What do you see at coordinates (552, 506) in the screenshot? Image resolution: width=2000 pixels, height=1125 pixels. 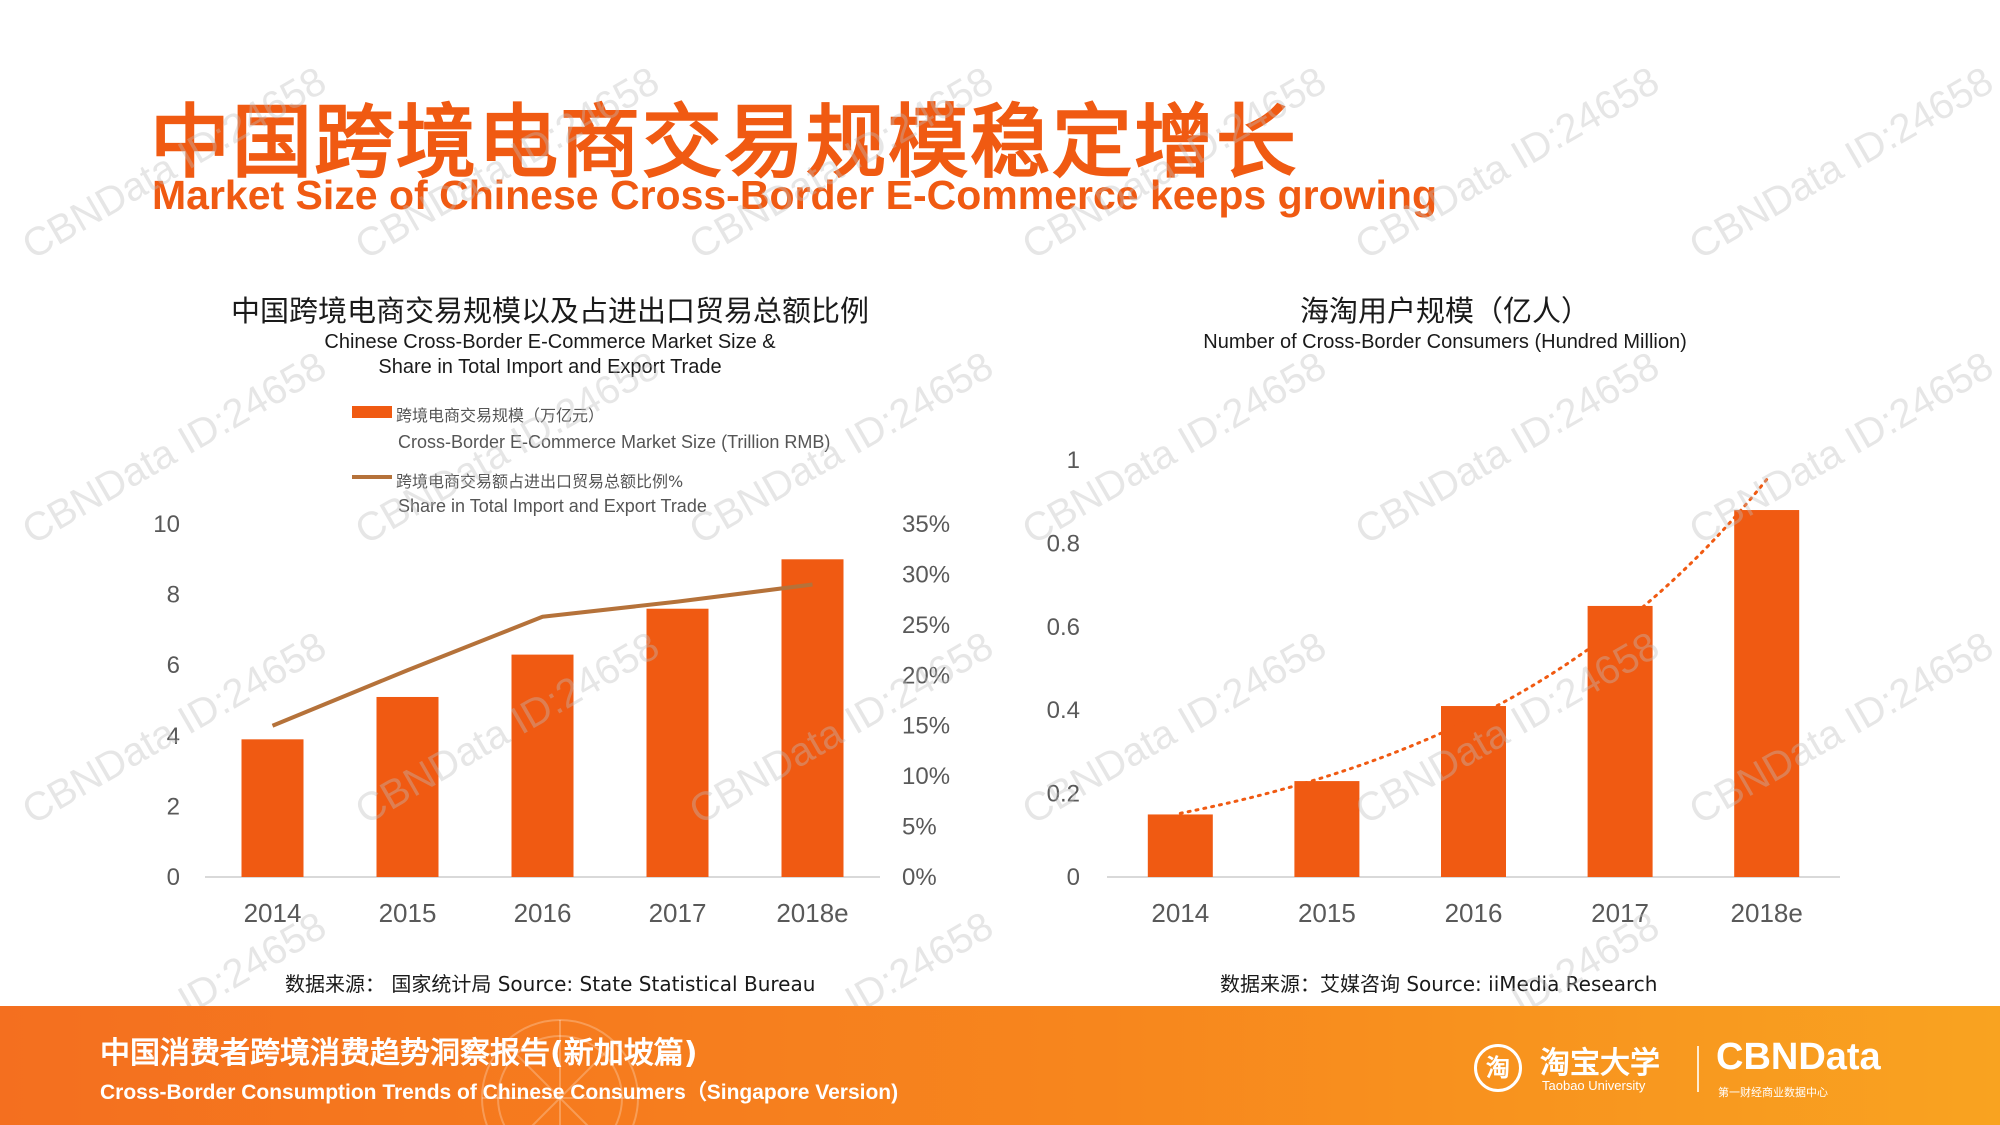 I see `legend-line-label-en: Share in Total Import and Export Trade` at bounding box center [552, 506].